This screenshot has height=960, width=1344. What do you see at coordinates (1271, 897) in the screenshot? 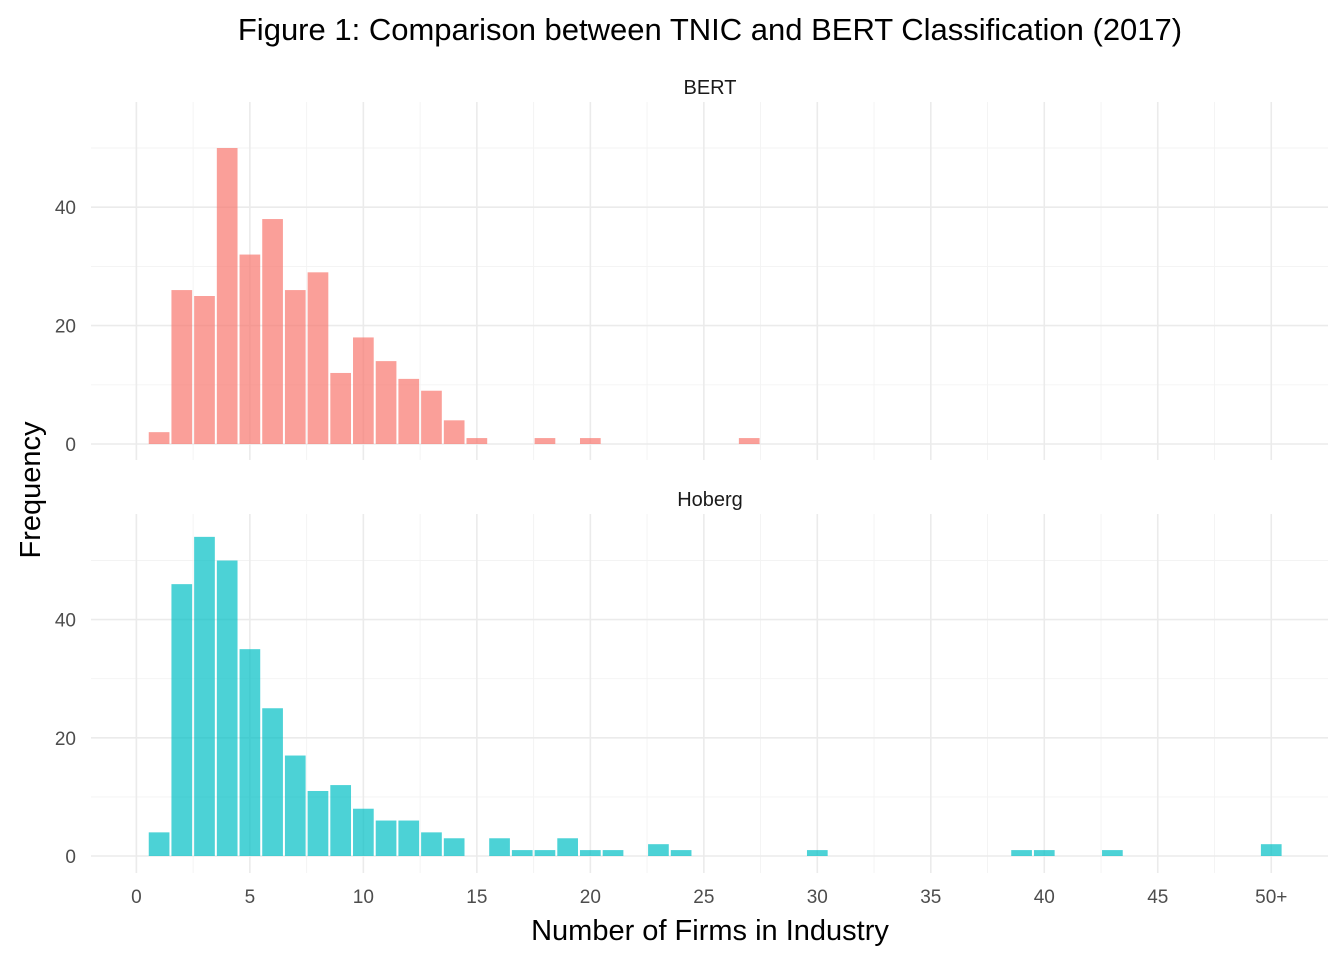
I see `x-tick-label: 50+` at bounding box center [1271, 897].